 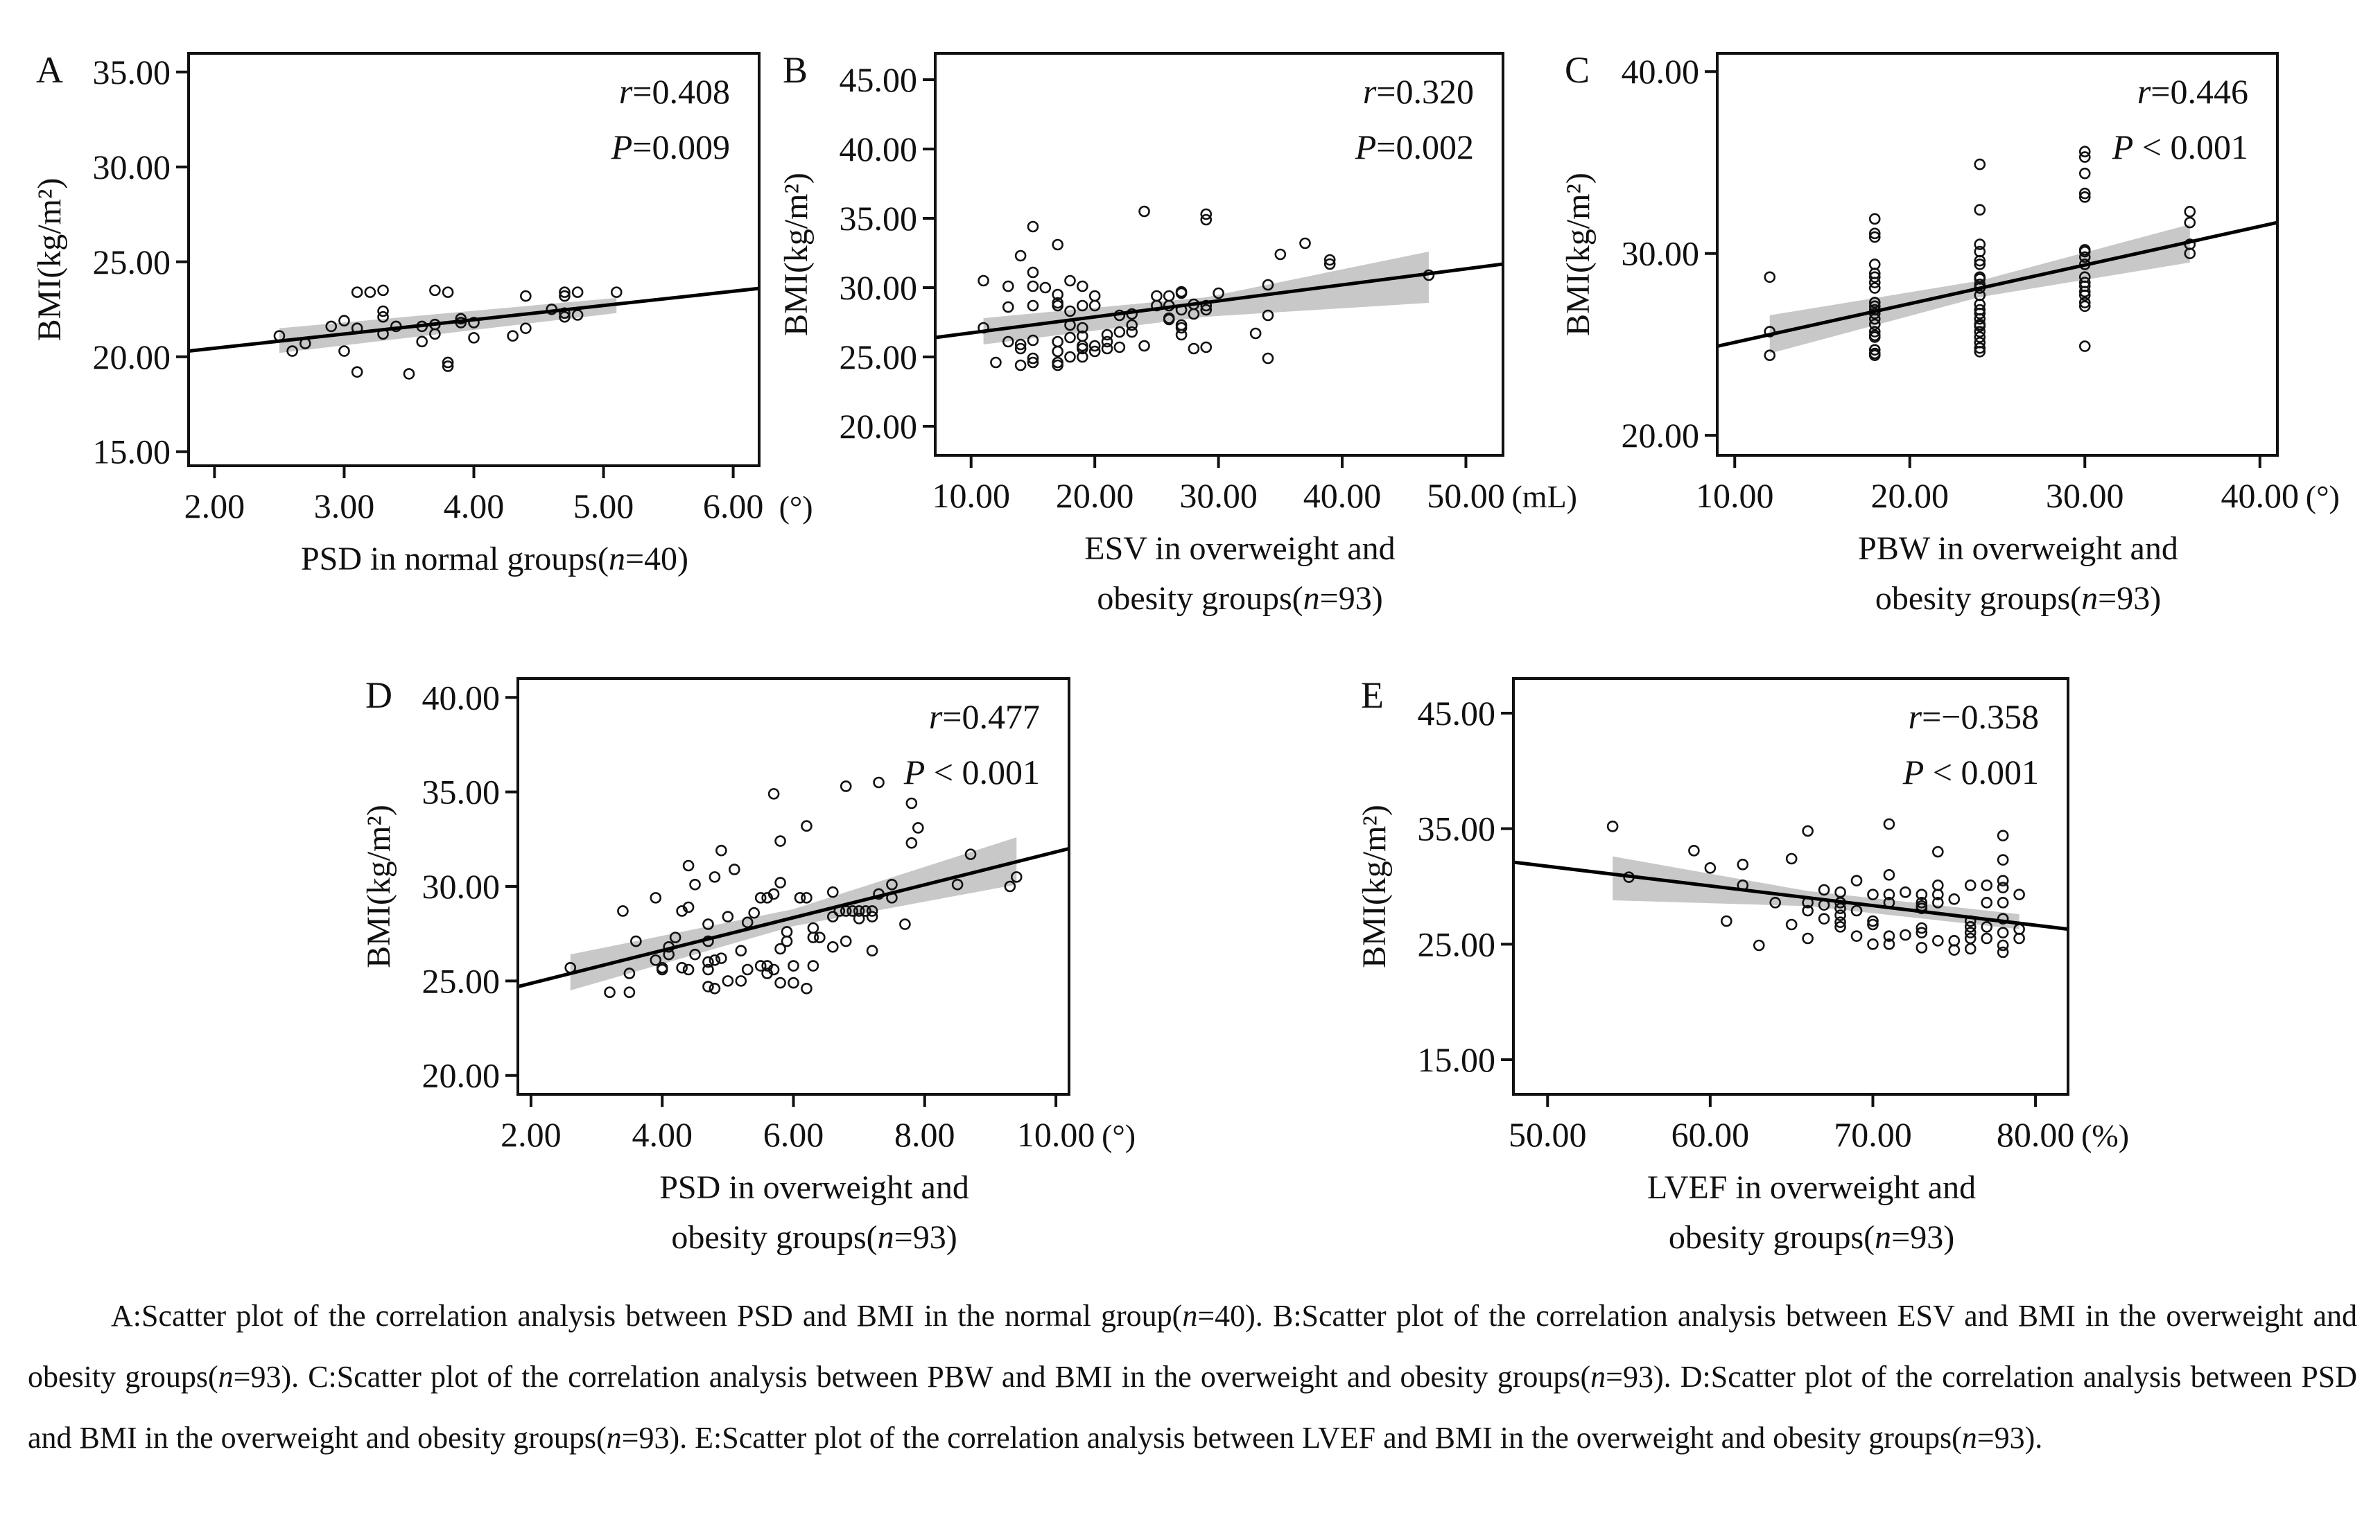 What do you see at coordinates (474, 506) in the screenshot?
I see `panel-a-x-tick-label: 4.00` at bounding box center [474, 506].